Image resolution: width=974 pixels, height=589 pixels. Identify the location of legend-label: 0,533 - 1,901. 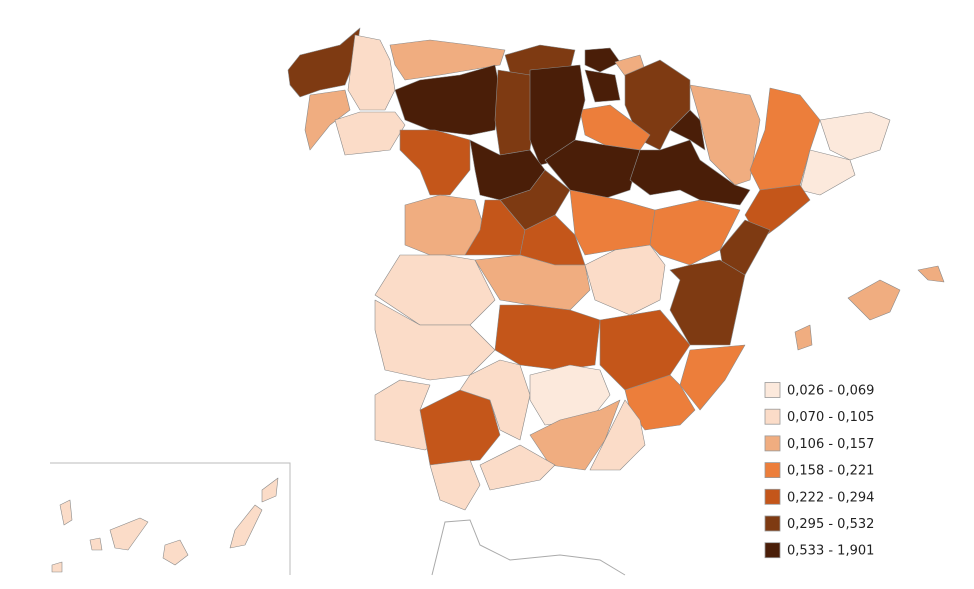
(830, 551).